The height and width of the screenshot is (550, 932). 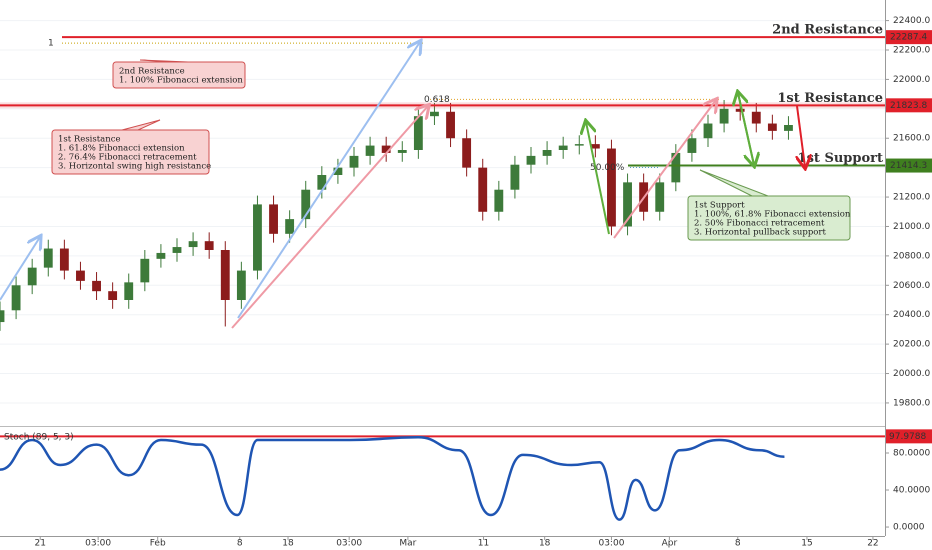 I want to click on y-tick-label: 0.0000, so click(x=909, y=528).